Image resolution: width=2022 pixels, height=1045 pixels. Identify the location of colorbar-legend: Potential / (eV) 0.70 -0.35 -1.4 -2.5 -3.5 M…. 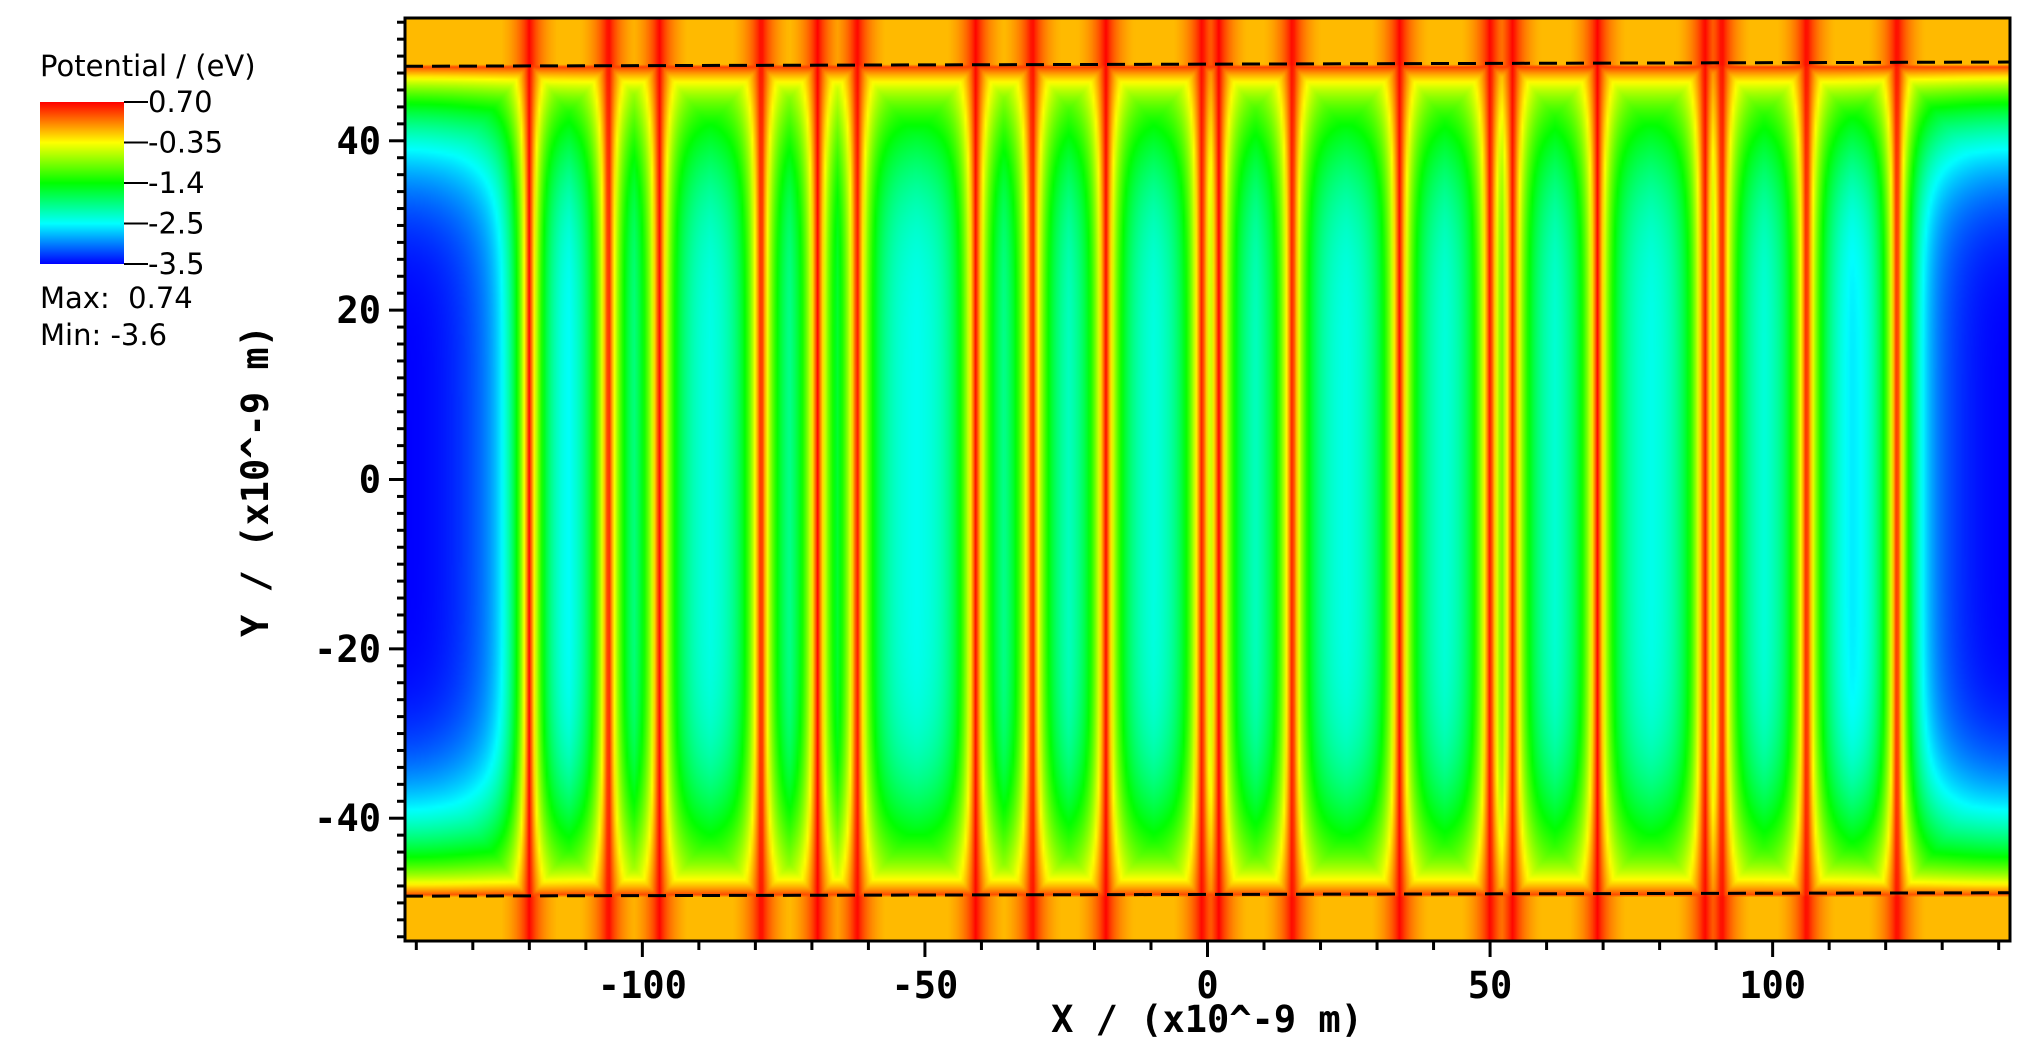
(148, 200).